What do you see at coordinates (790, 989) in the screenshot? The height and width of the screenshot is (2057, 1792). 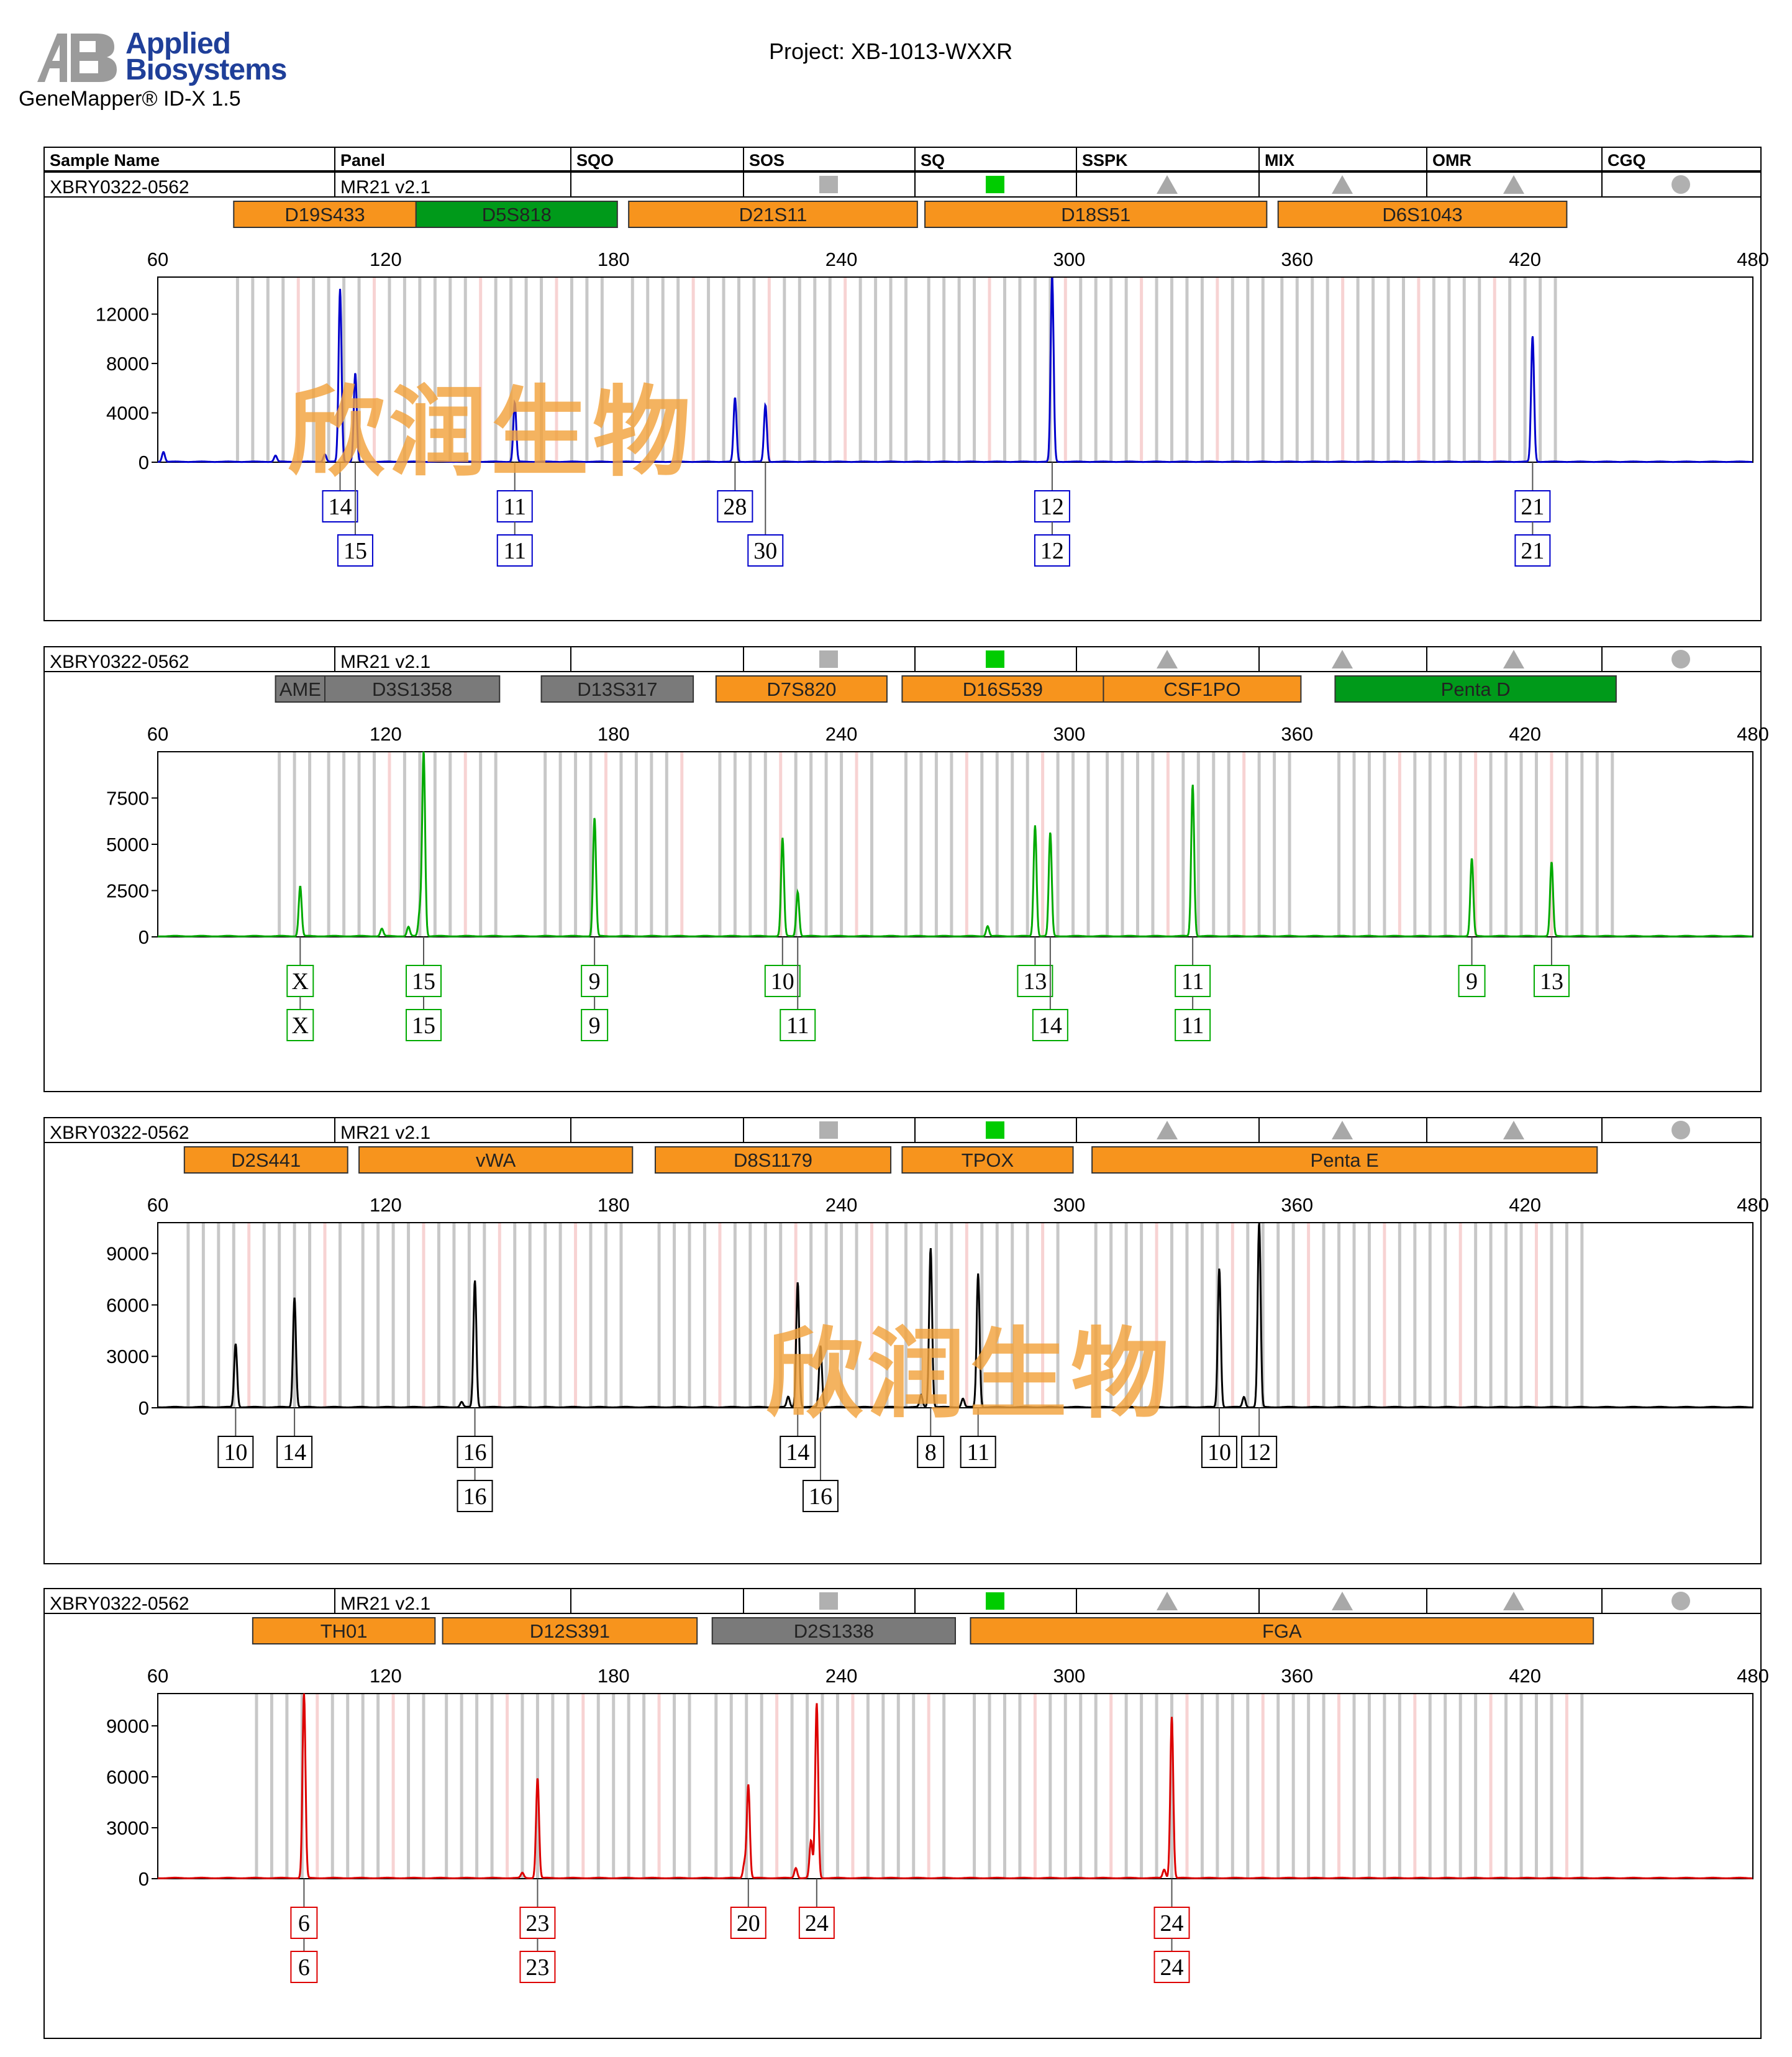 I see `allele-call: 10 11` at bounding box center [790, 989].